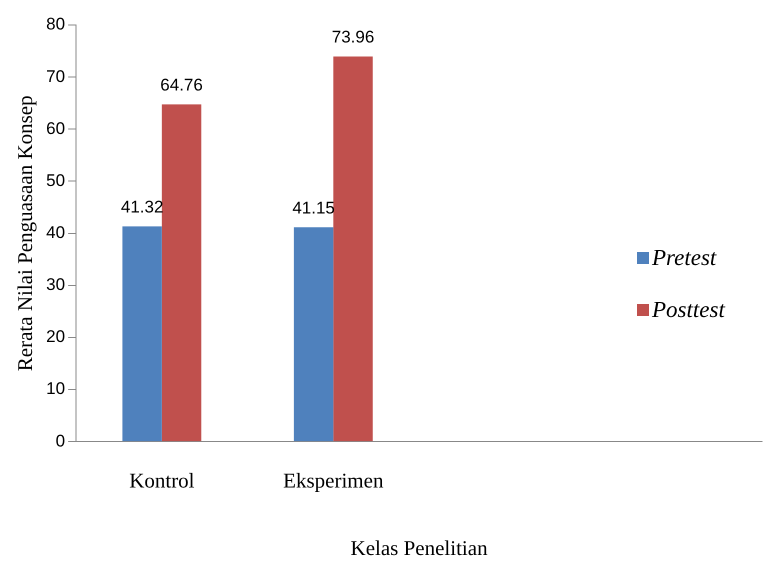 Image resolution: width=765 pixels, height=566 pixels. I want to click on y-tick-label: 0, so click(61, 440).